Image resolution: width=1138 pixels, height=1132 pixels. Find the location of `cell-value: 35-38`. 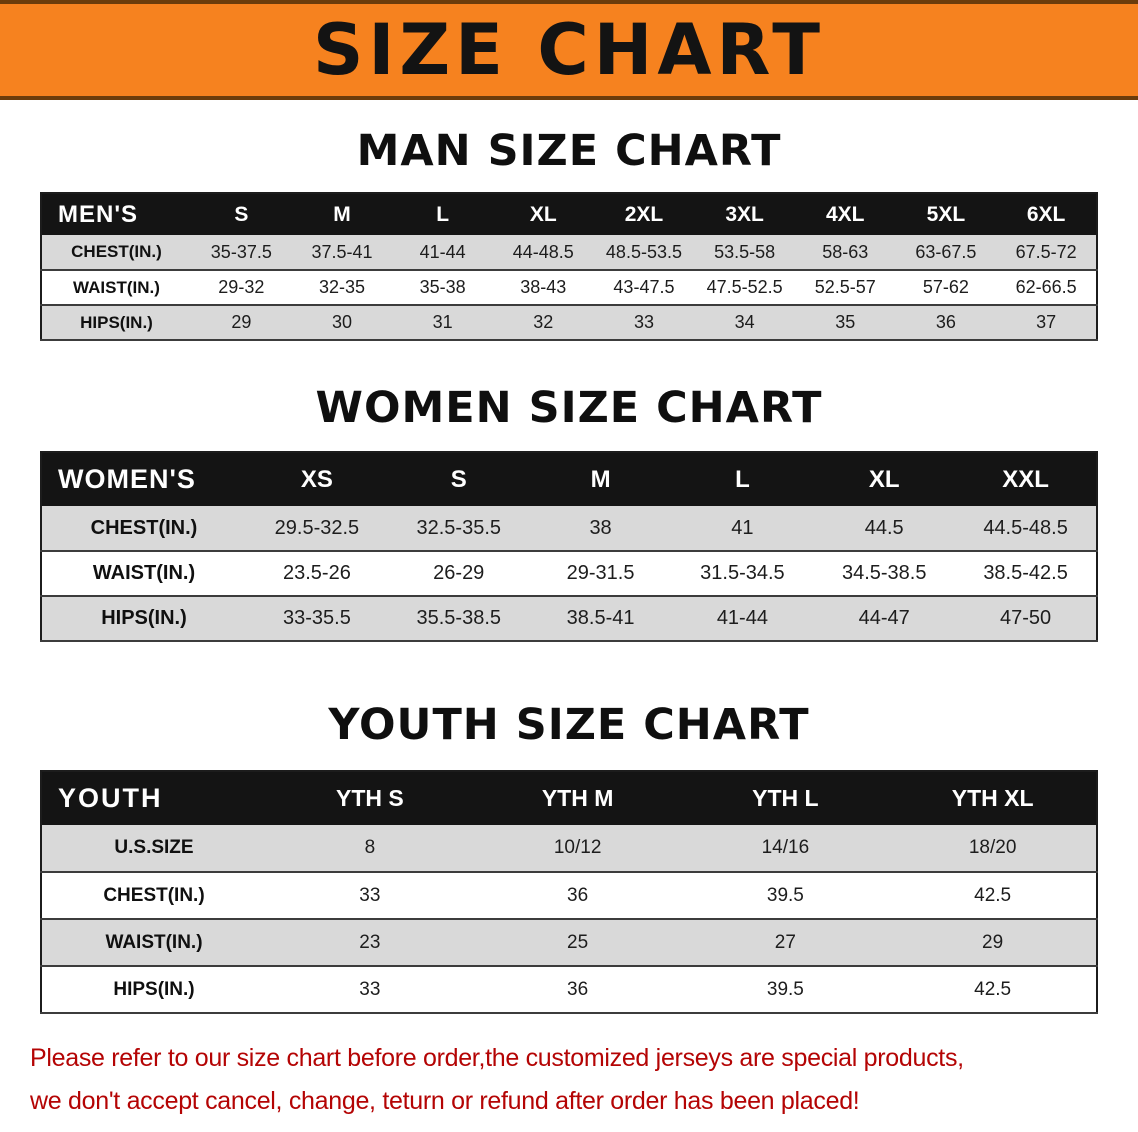

cell-value: 35-38 is located at coordinates (442, 287).